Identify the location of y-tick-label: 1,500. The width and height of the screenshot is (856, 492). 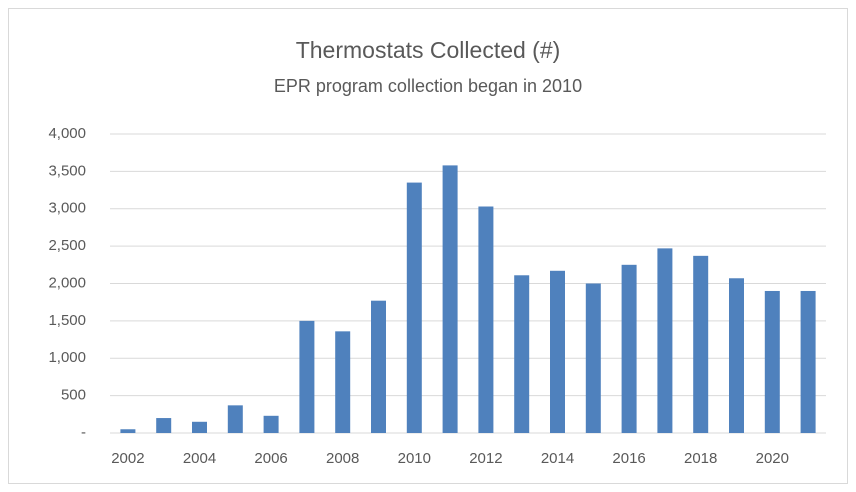
(67, 320).